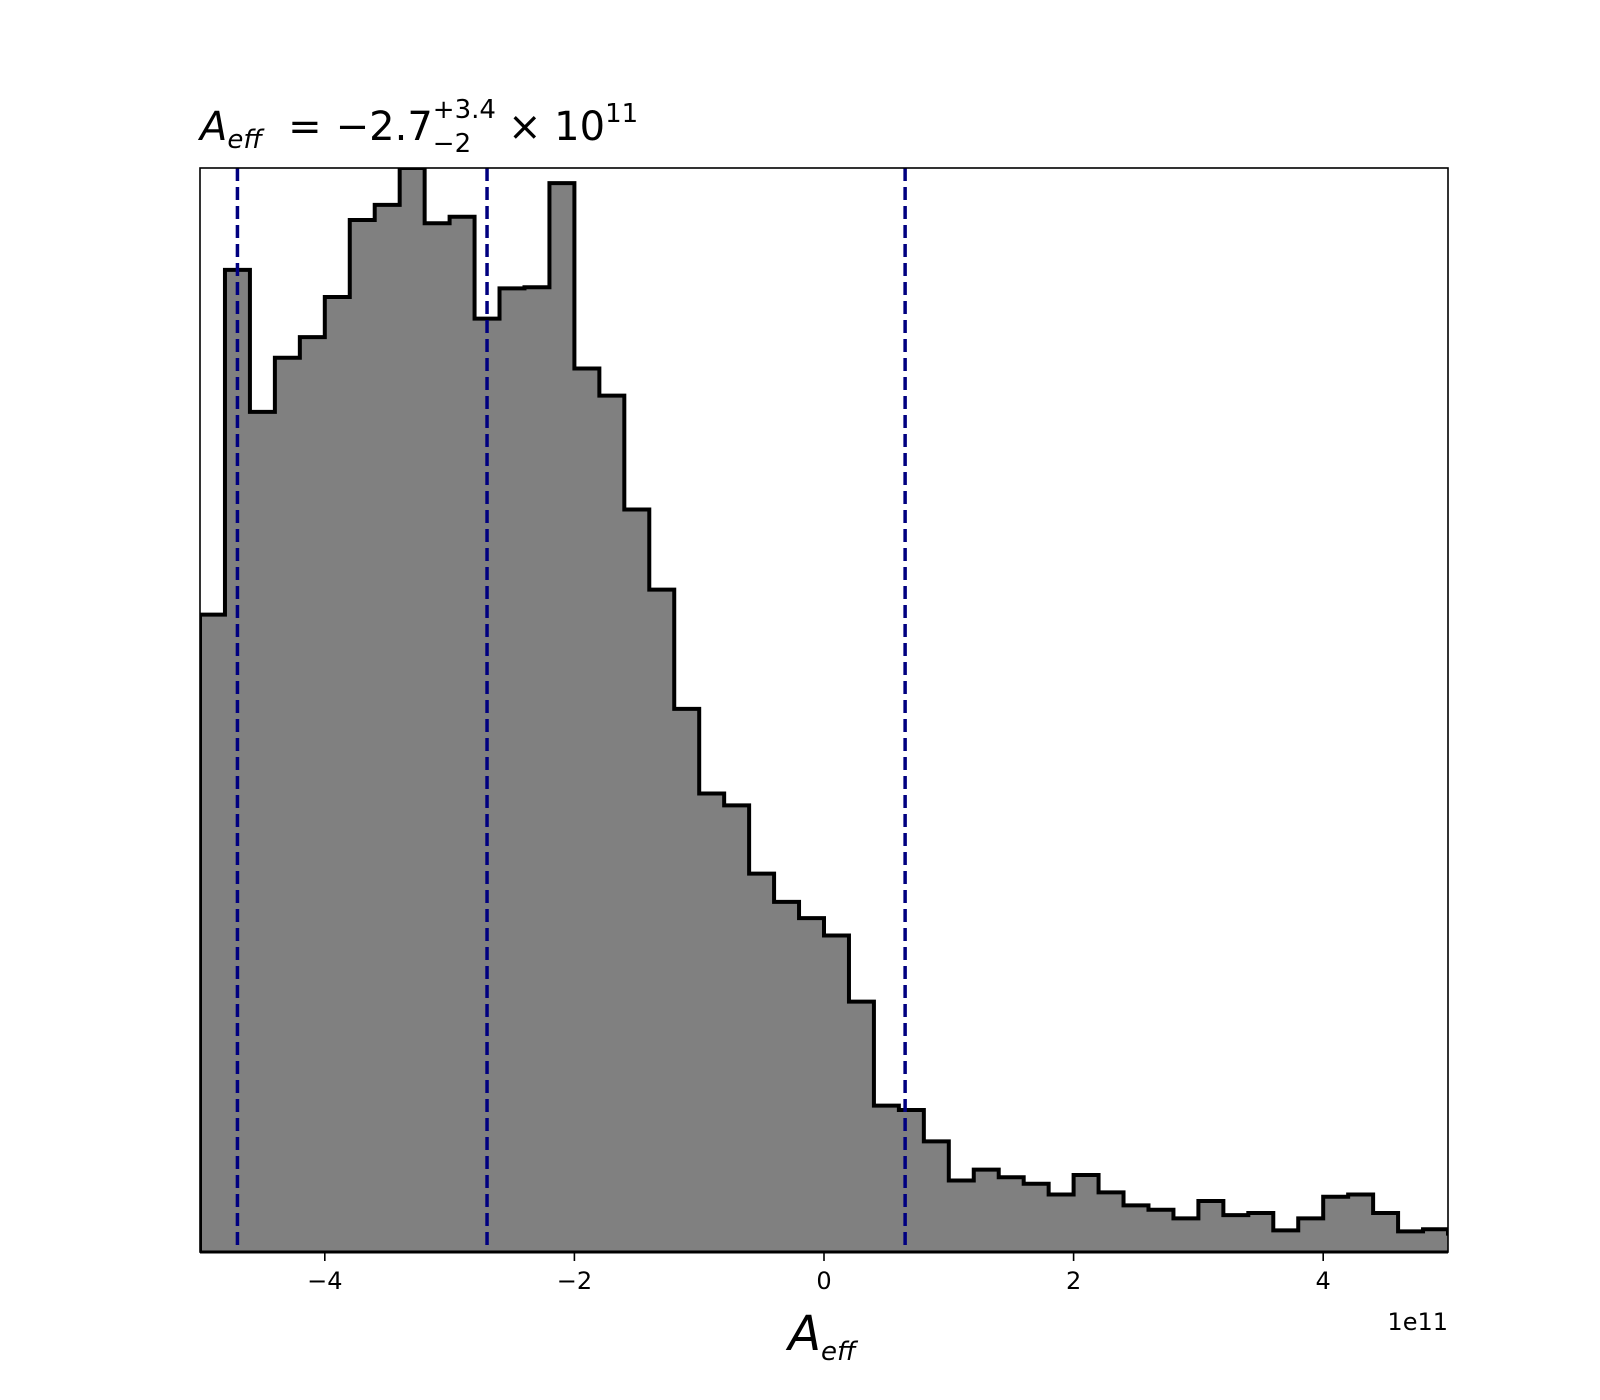 Image resolution: width=1600 pixels, height=1400 pixels. Describe the element at coordinates (324, 1281) in the screenshot. I see `x-tick-label: −4` at that location.